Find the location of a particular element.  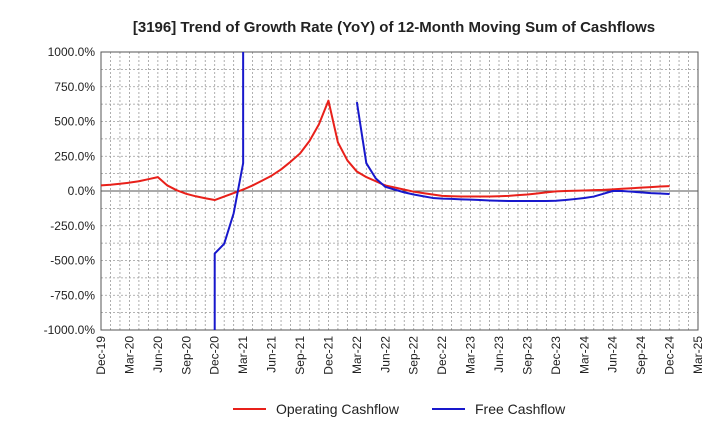

x-tick-label: Mar-24 is located at coordinates (584, 355).